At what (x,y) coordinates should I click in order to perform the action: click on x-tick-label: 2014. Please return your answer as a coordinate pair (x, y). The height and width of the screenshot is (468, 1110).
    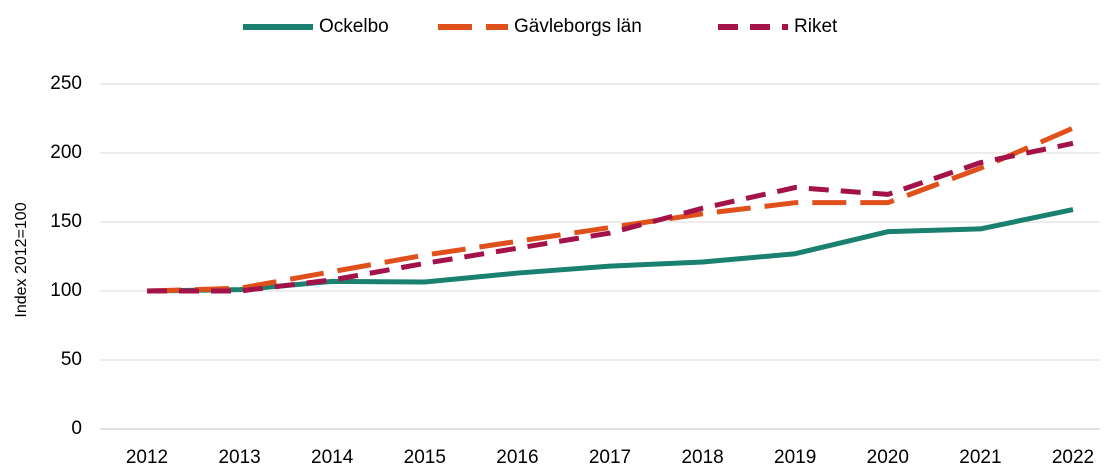
    Looking at the image, I should click on (332, 457).